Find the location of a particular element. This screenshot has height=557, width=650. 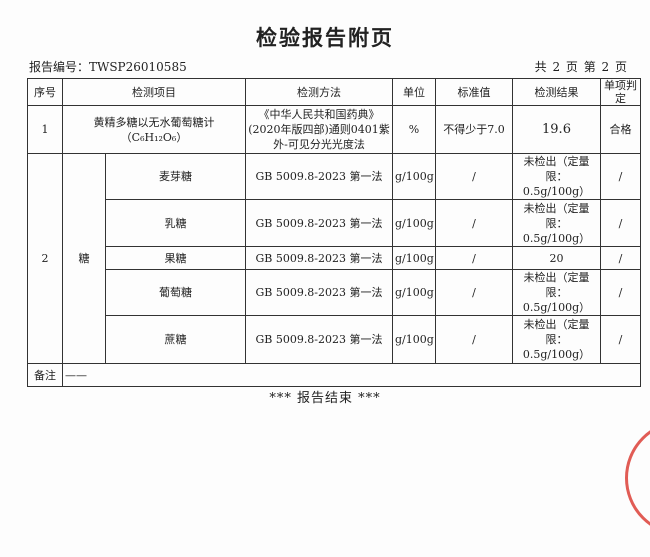

cell-no: 2 is located at coordinates (45, 258).